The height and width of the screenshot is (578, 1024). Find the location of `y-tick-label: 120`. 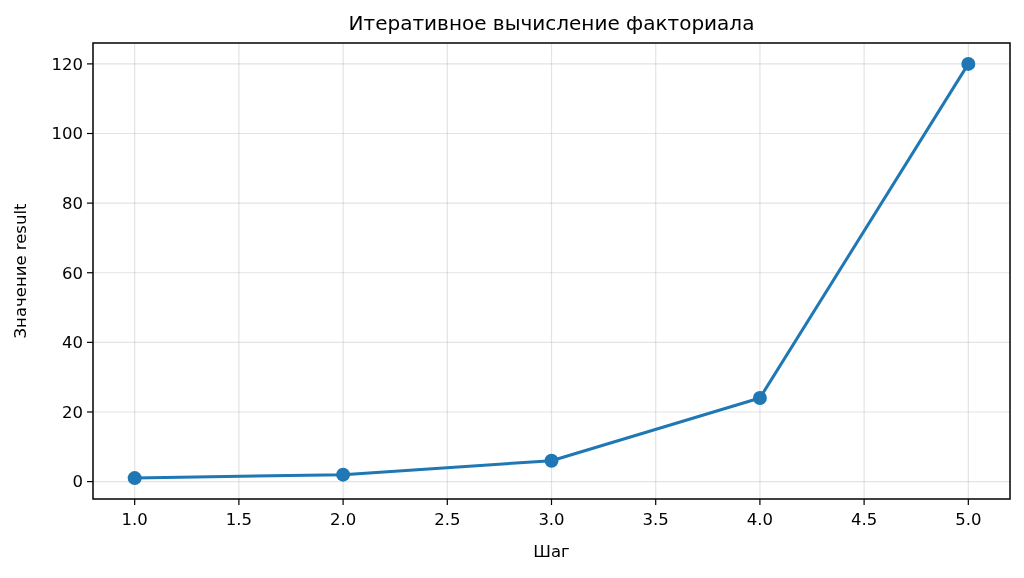

y-tick-label: 120 is located at coordinates (67, 64).